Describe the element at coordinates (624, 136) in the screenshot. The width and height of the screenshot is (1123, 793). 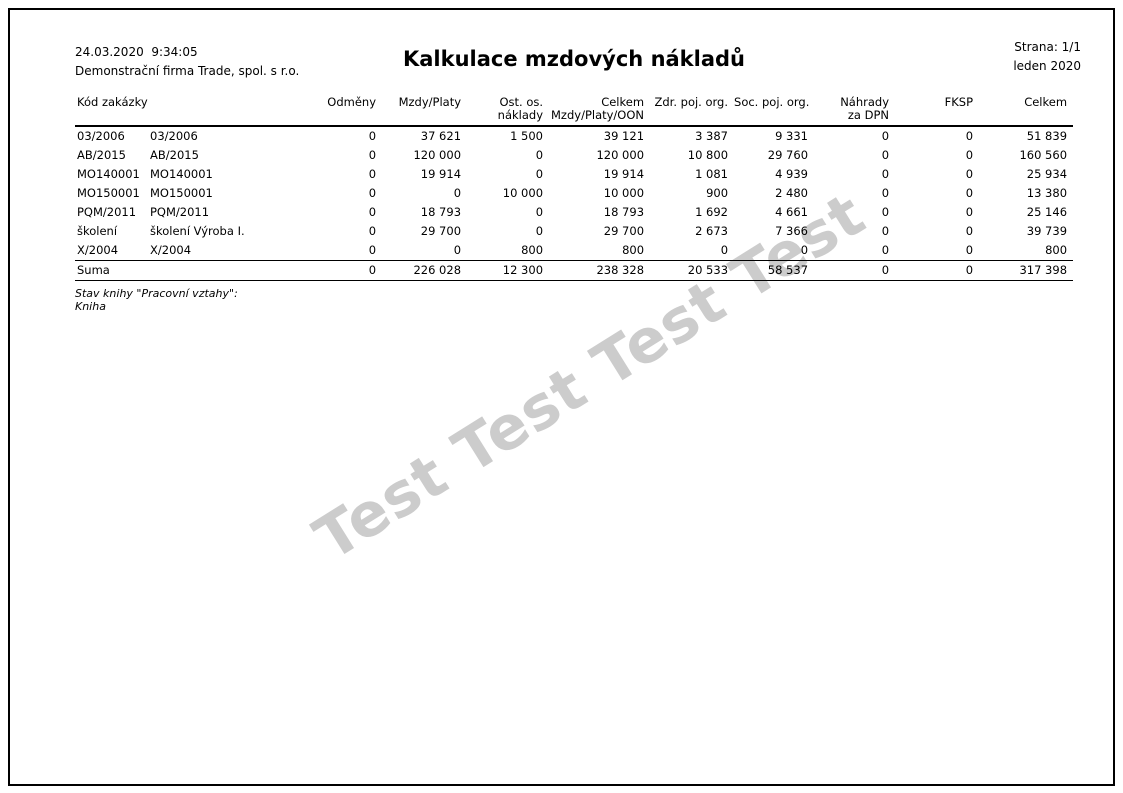
I see `cell-celkem-mzdy-platy-oon: 39 121` at that location.